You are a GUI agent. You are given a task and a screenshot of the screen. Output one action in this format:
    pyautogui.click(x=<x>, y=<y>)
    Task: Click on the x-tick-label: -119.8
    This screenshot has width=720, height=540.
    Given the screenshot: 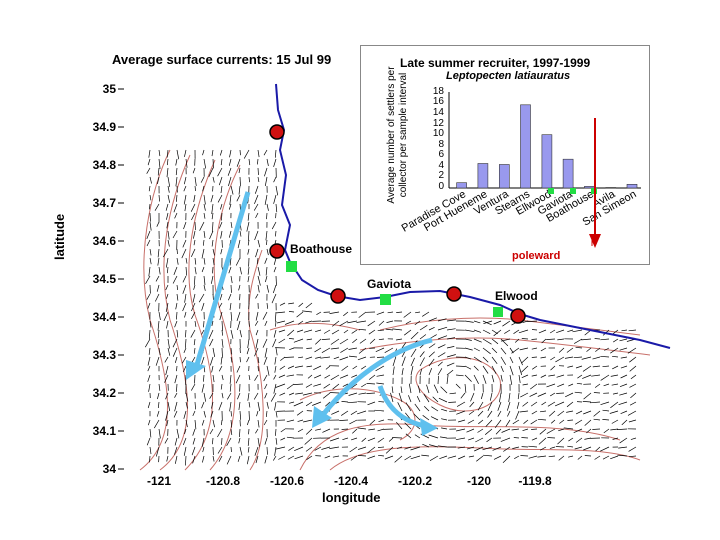 What is the action you would take?
    pyautogui.click(x=535, y=481)
    